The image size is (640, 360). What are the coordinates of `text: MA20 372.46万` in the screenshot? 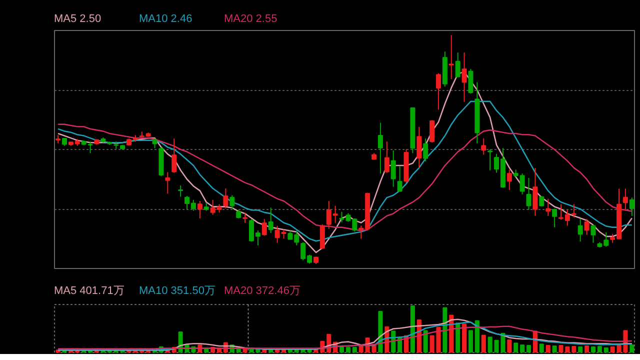 It's located at (263, 291).